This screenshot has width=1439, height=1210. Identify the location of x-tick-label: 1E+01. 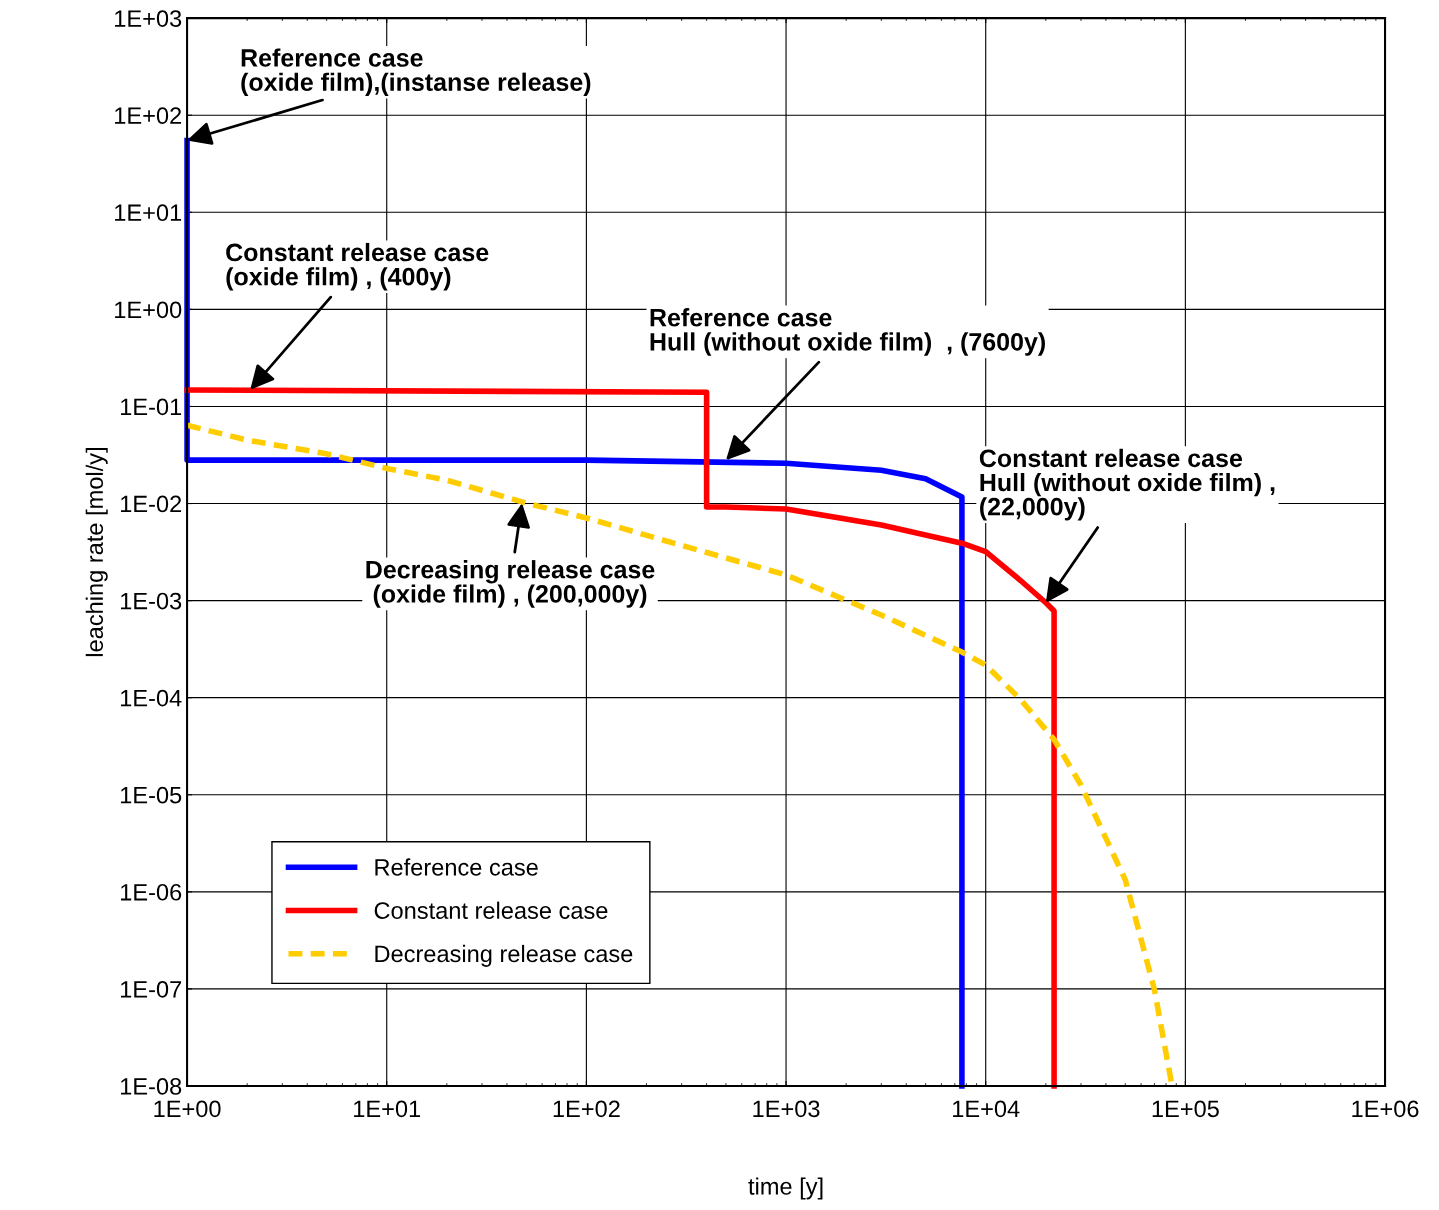
(387, 1109).